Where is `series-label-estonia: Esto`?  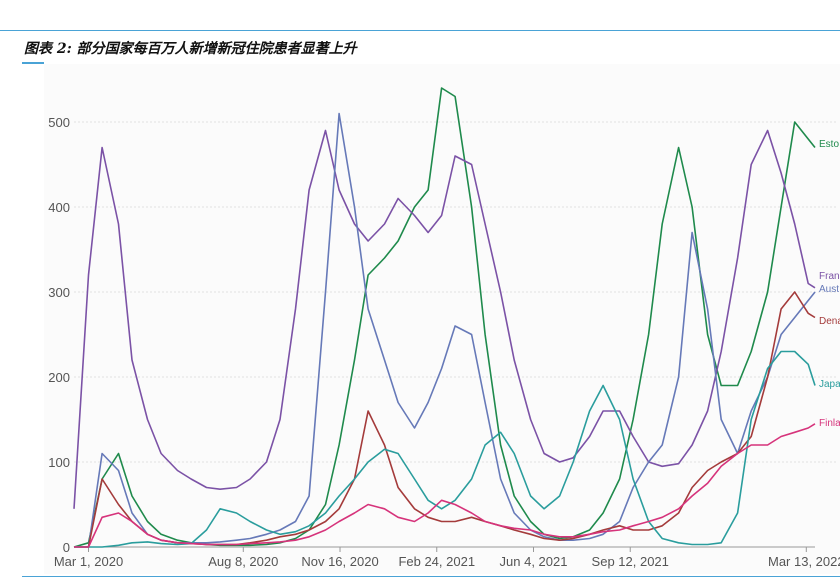
series-label-estonia: Esto is located at coordinates (829, 144).